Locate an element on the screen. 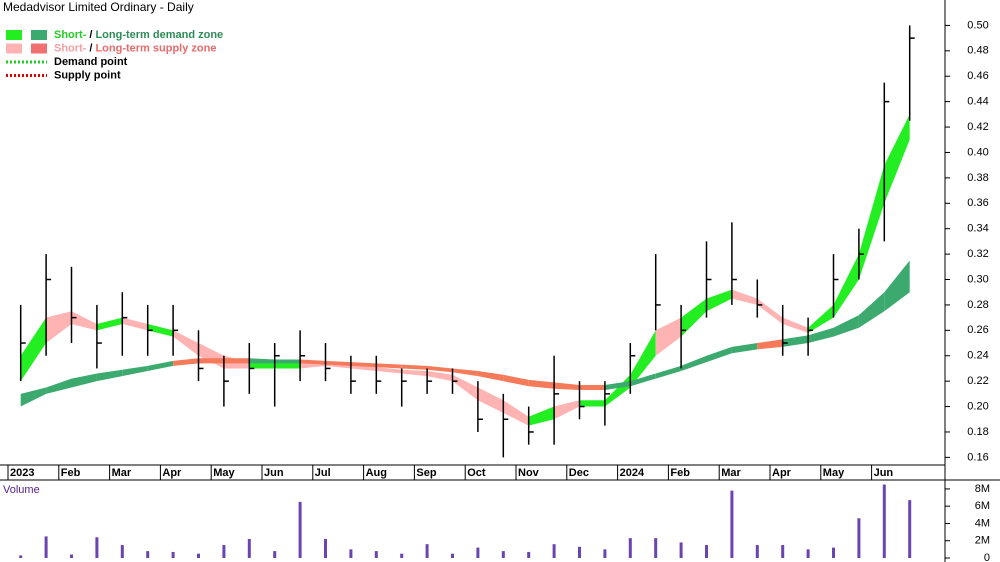 The image size is (1000, 562). y-tick-label: 0.36 is located at coordinates (977, 203).